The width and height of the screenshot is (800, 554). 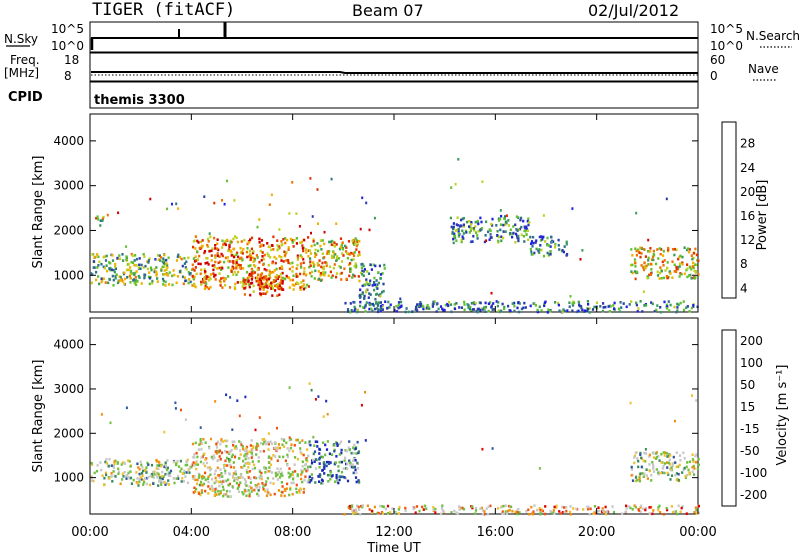 I want to click on x-tick-label: 04:00, so click(x=191, y=532).